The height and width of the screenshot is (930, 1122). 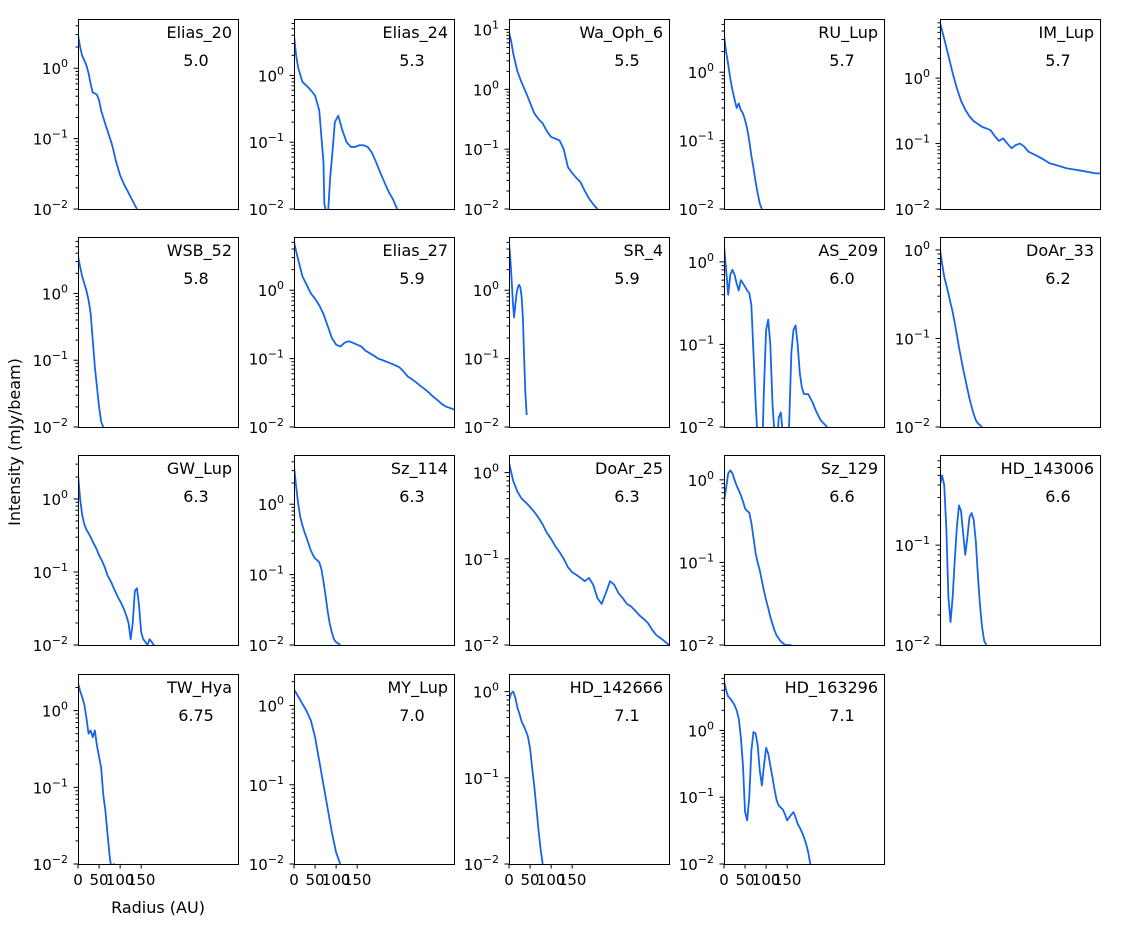 What do you see at coordinates (629, 469) in the screenshot?
I see `panel-name-label: DoAr_25` at bounding box center [629, 469].